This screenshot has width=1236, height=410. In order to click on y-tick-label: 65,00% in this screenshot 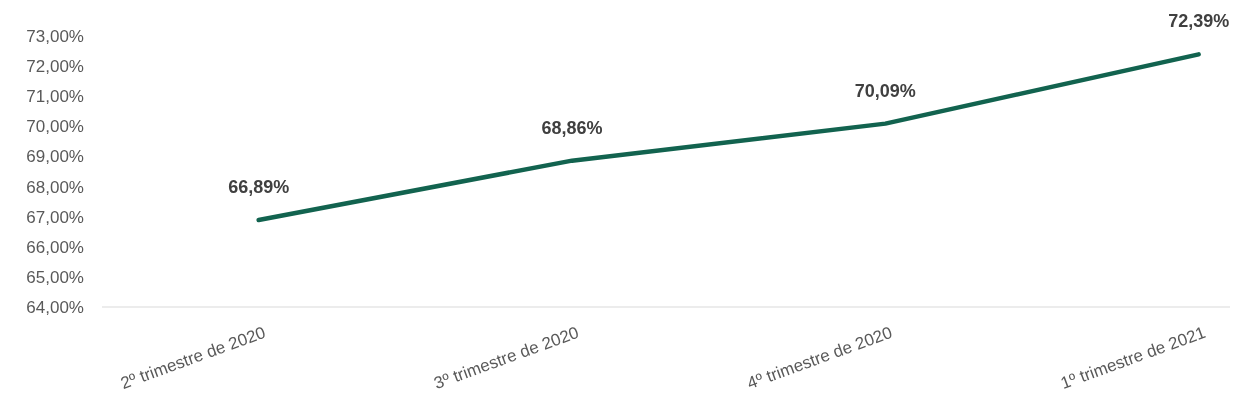, I will do `click(55, 277)`.